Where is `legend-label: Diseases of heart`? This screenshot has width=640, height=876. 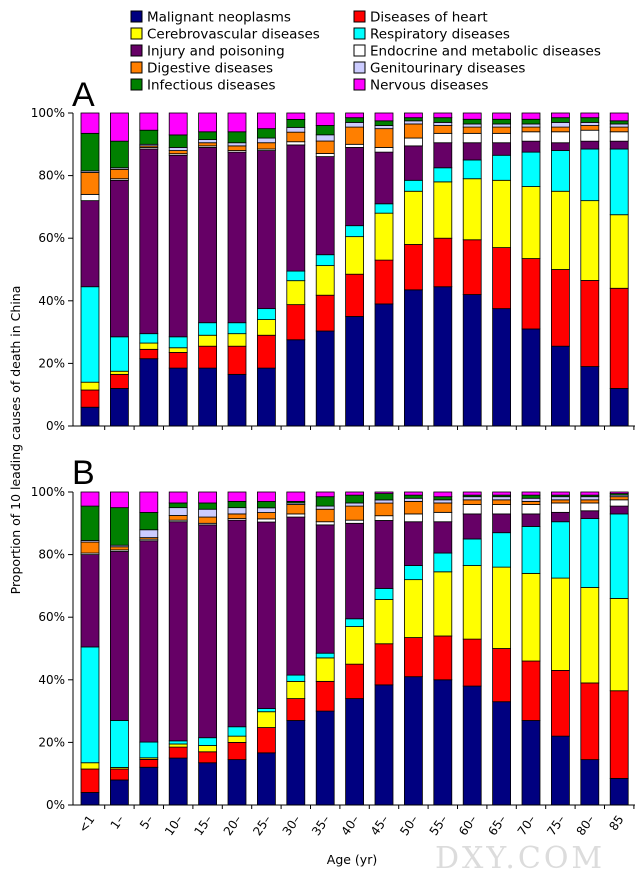 legend-label: Diseases of heart is located at coordinates (429, 18).